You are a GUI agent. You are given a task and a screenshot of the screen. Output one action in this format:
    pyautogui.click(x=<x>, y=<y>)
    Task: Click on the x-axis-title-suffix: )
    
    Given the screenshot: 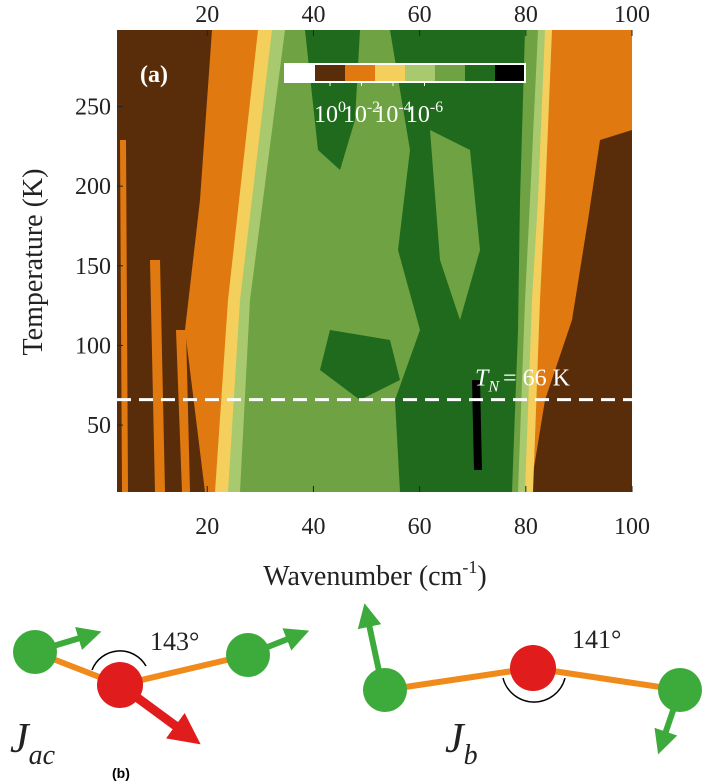 What is the action you would take?
    pyautogui.click(x=481, y=576)
    